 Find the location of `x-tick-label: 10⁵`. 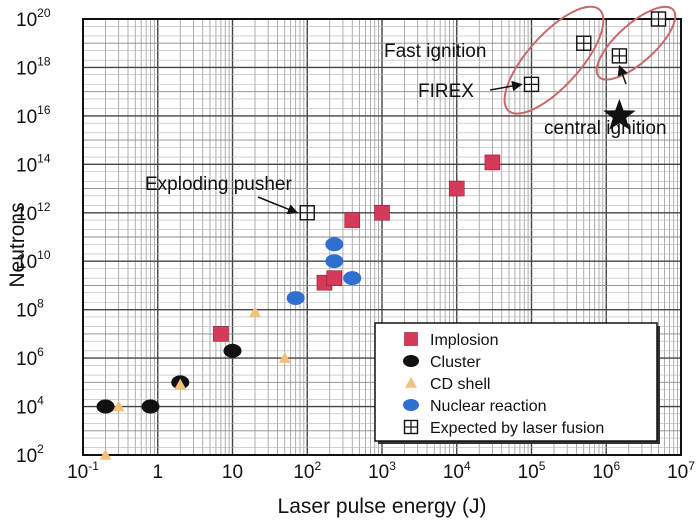

x-tick-label: 10⁵ is located at coordinates (532, 471).